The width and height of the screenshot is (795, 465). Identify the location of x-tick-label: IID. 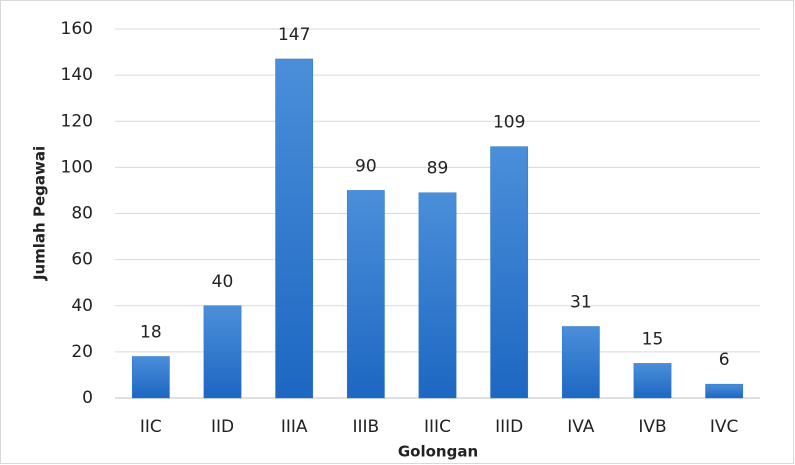
(222, 427).